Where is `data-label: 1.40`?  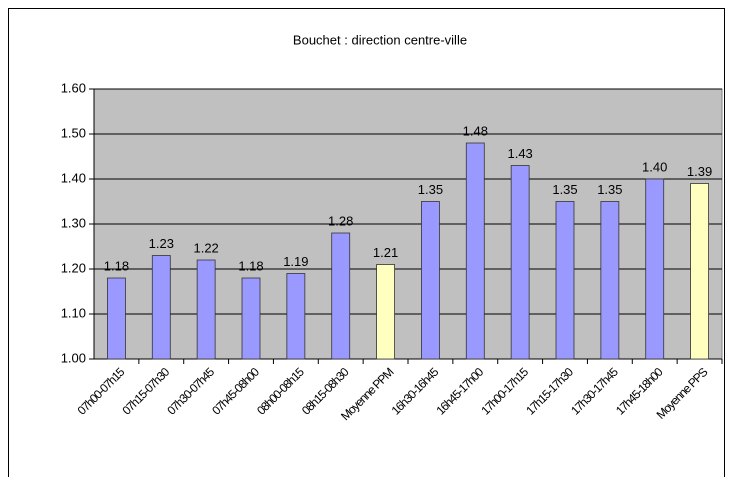 data-label: 1.40 is located at coordinates (654, 166).